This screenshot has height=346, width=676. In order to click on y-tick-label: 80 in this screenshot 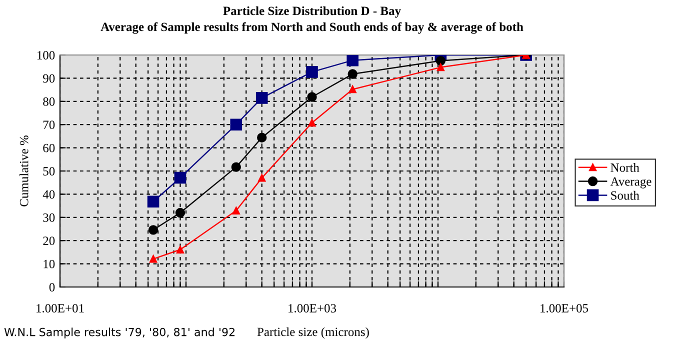, I will do `click(49, 101)`.